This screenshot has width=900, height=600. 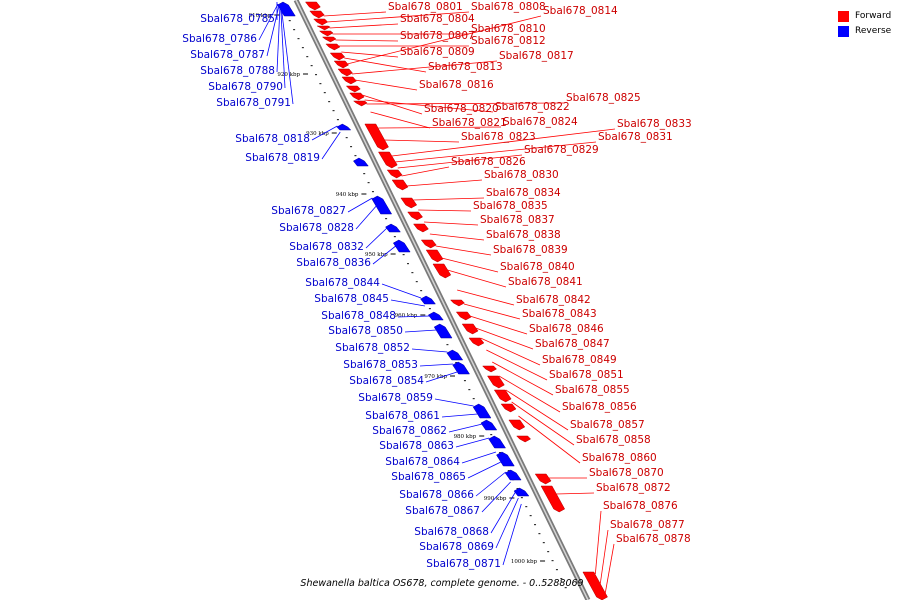 I want to click on tick-label: 940 kbp, so click(x=347, y=195).